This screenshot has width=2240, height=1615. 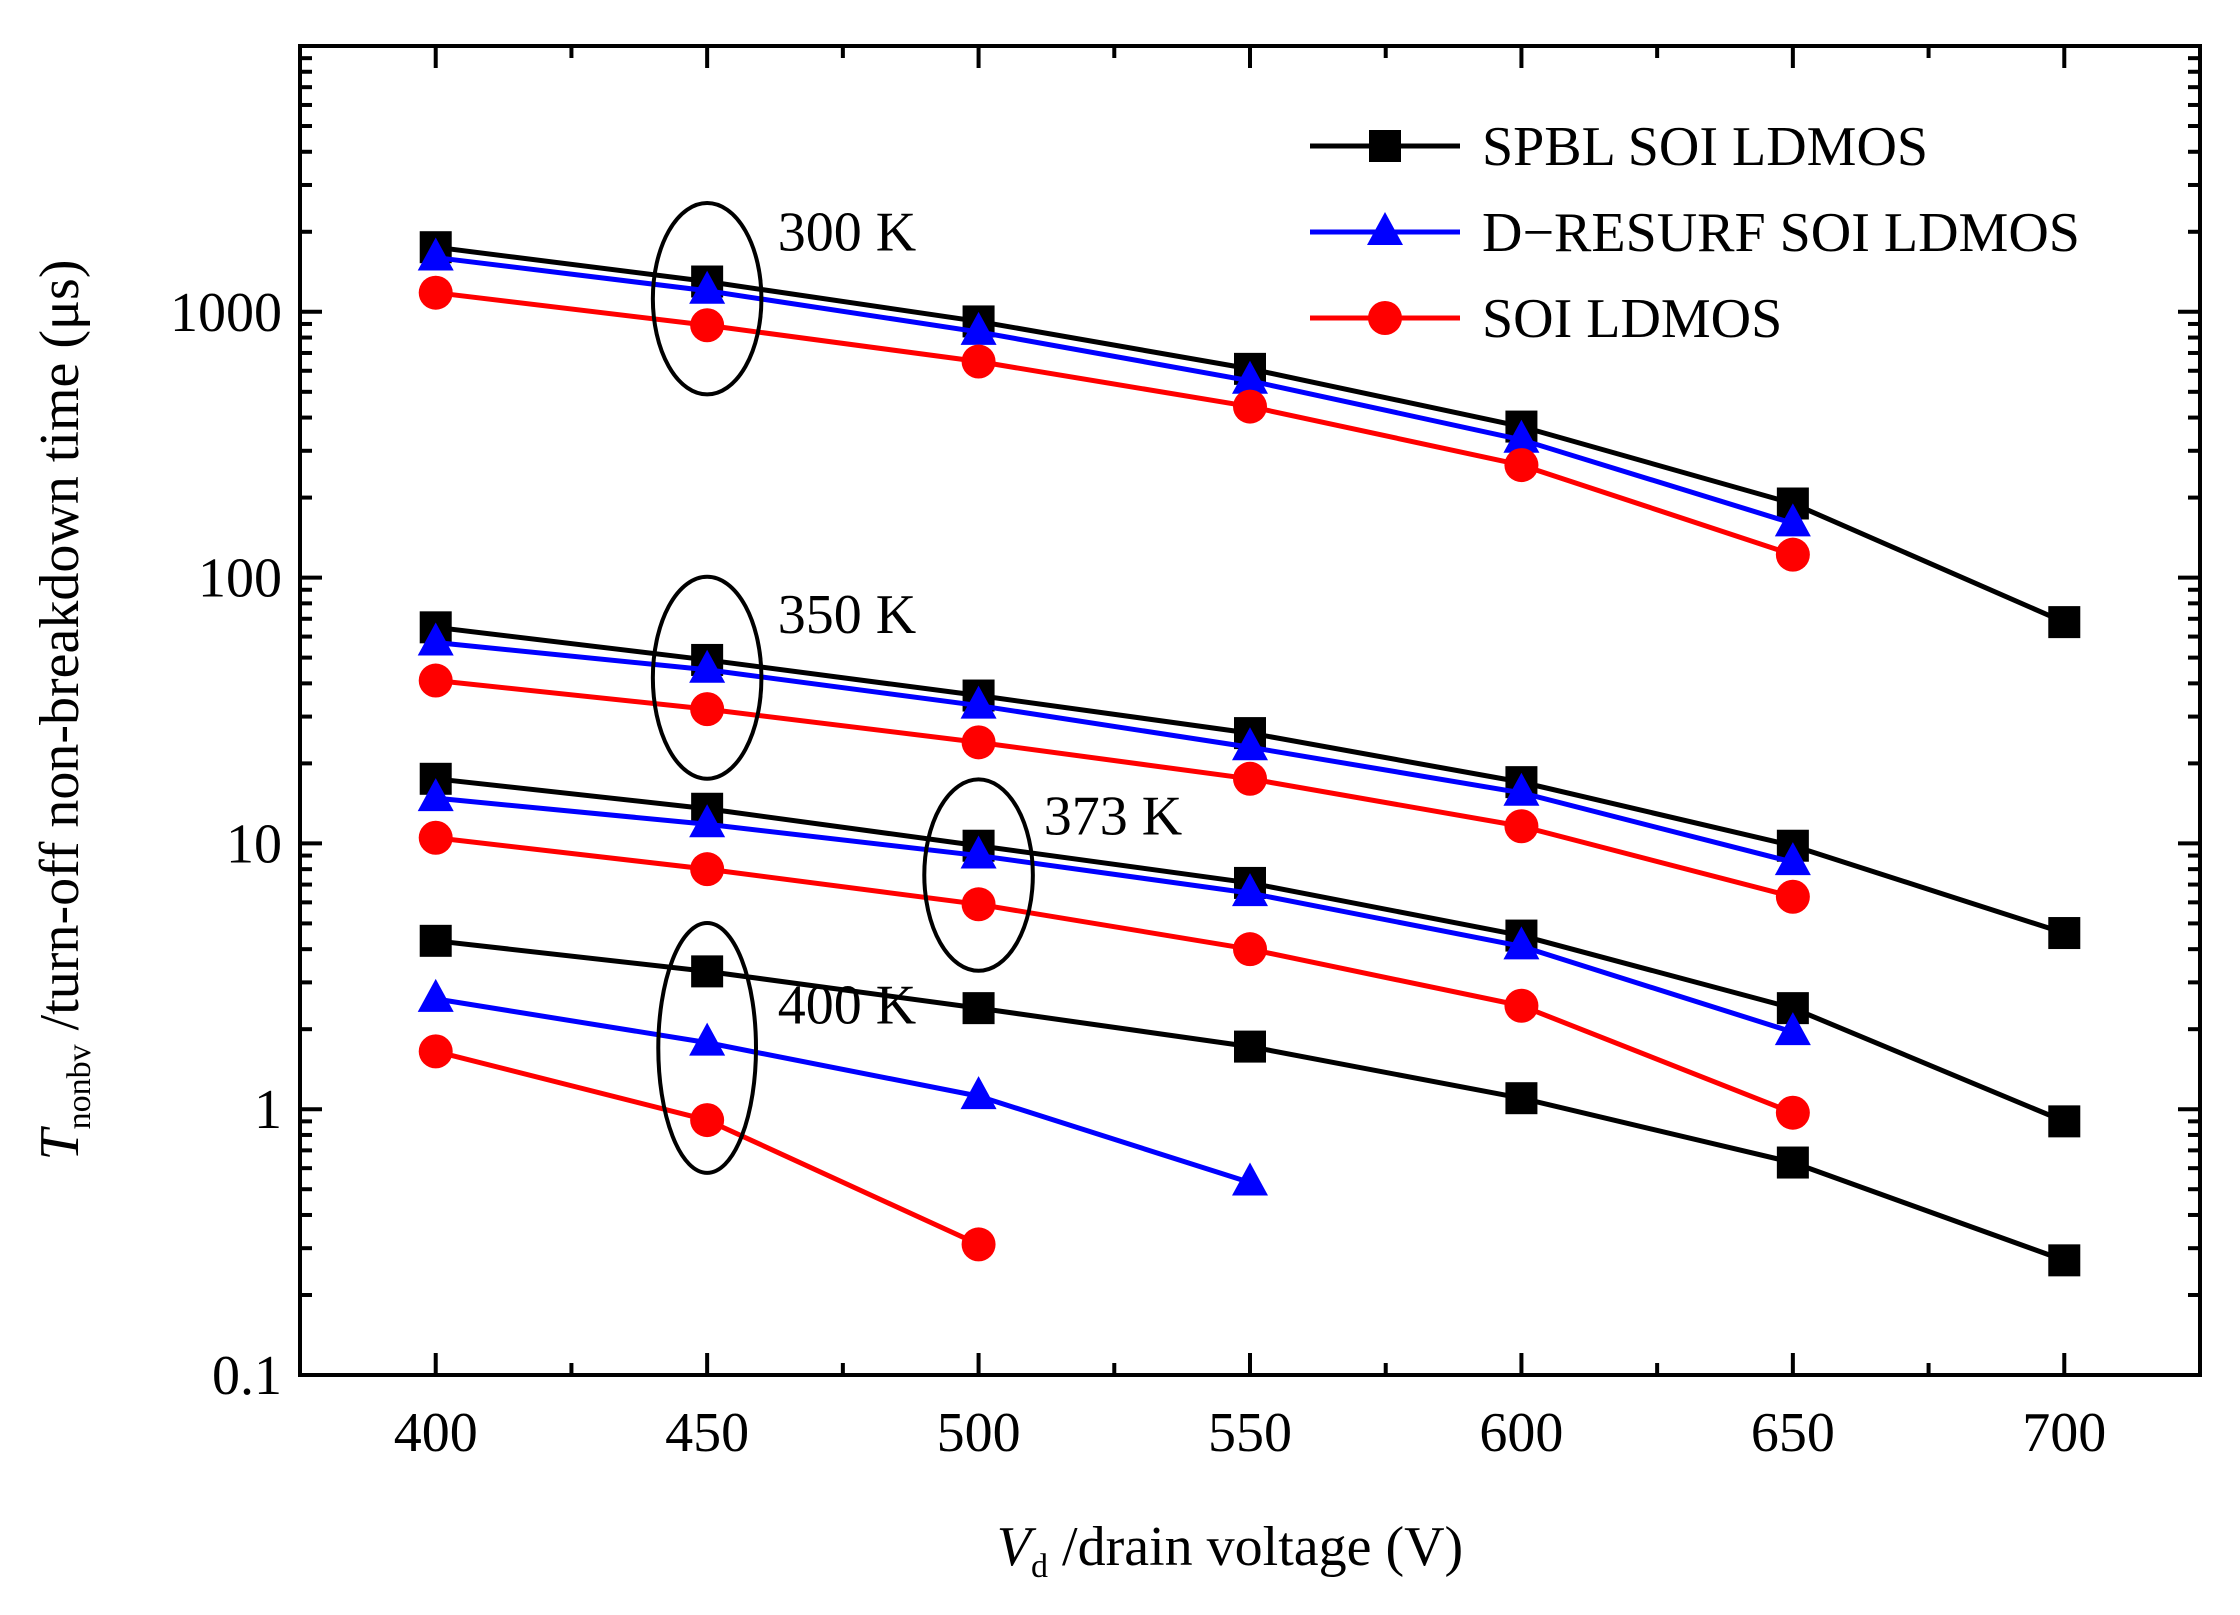 I want to click on y-axis-label: Tnonbv /turn-off non-breakdown time (μs), so click(x=63, y=710).